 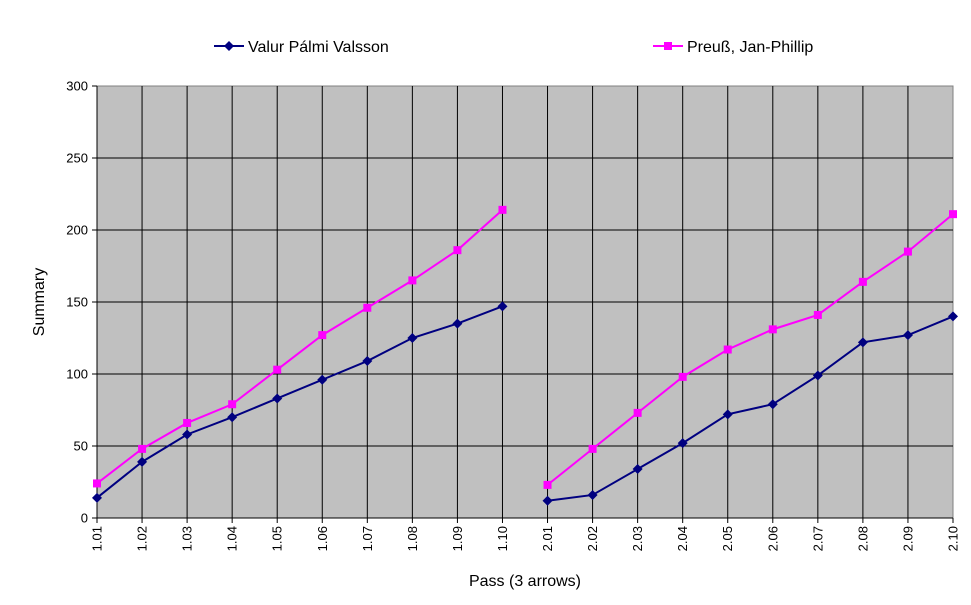 I want to click on legend: Valur Pálmi Valsson Preuß, Jan-Phillip, so click(x=513, y=47).